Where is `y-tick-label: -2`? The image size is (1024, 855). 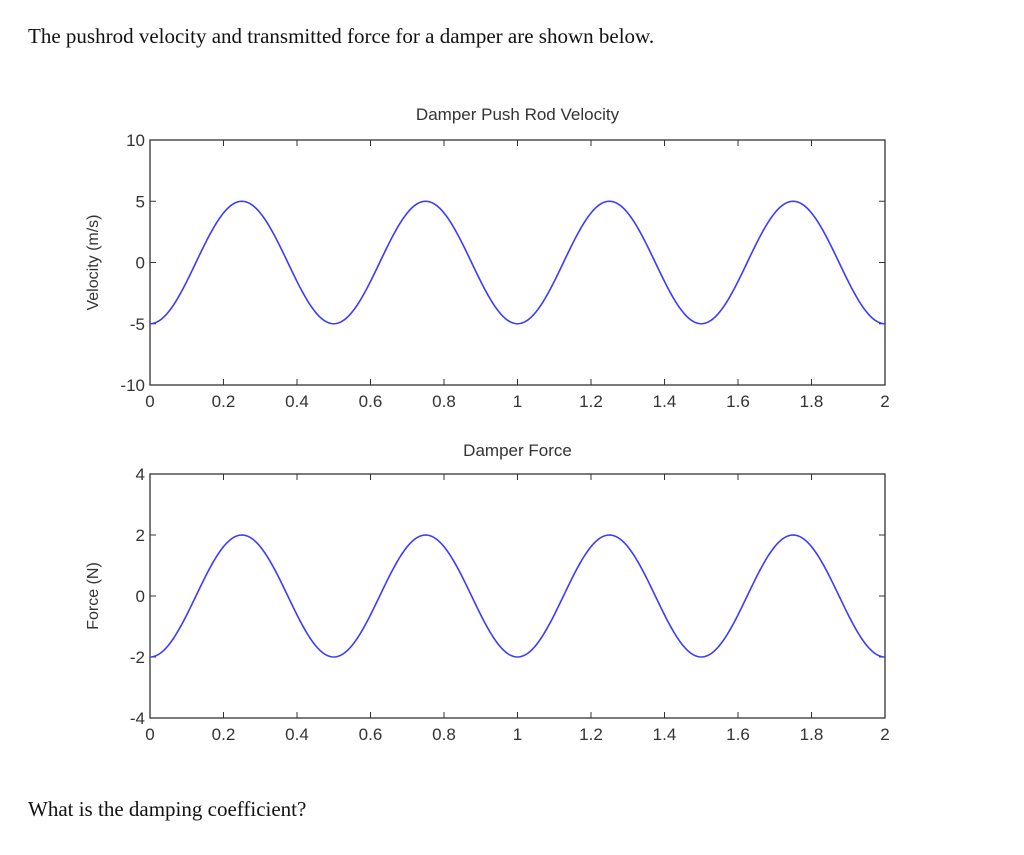
y-tick-label: -2 is located at coordinates (137, 657).